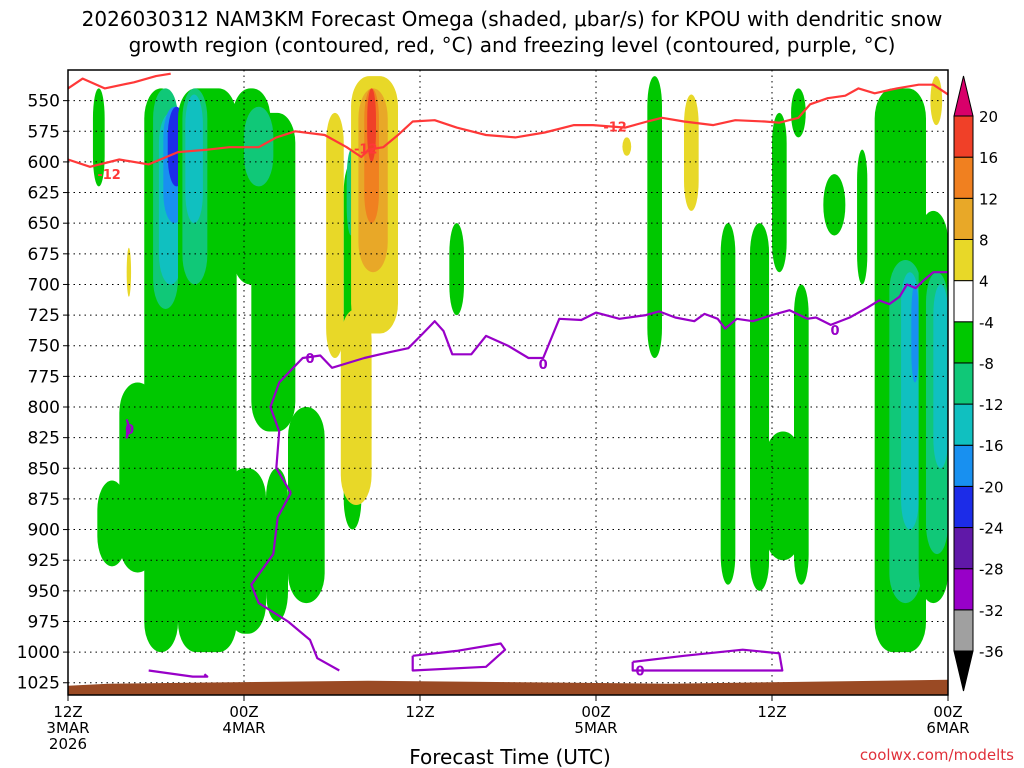  I want to click on y-tick-label: 850, so click(44, 469).